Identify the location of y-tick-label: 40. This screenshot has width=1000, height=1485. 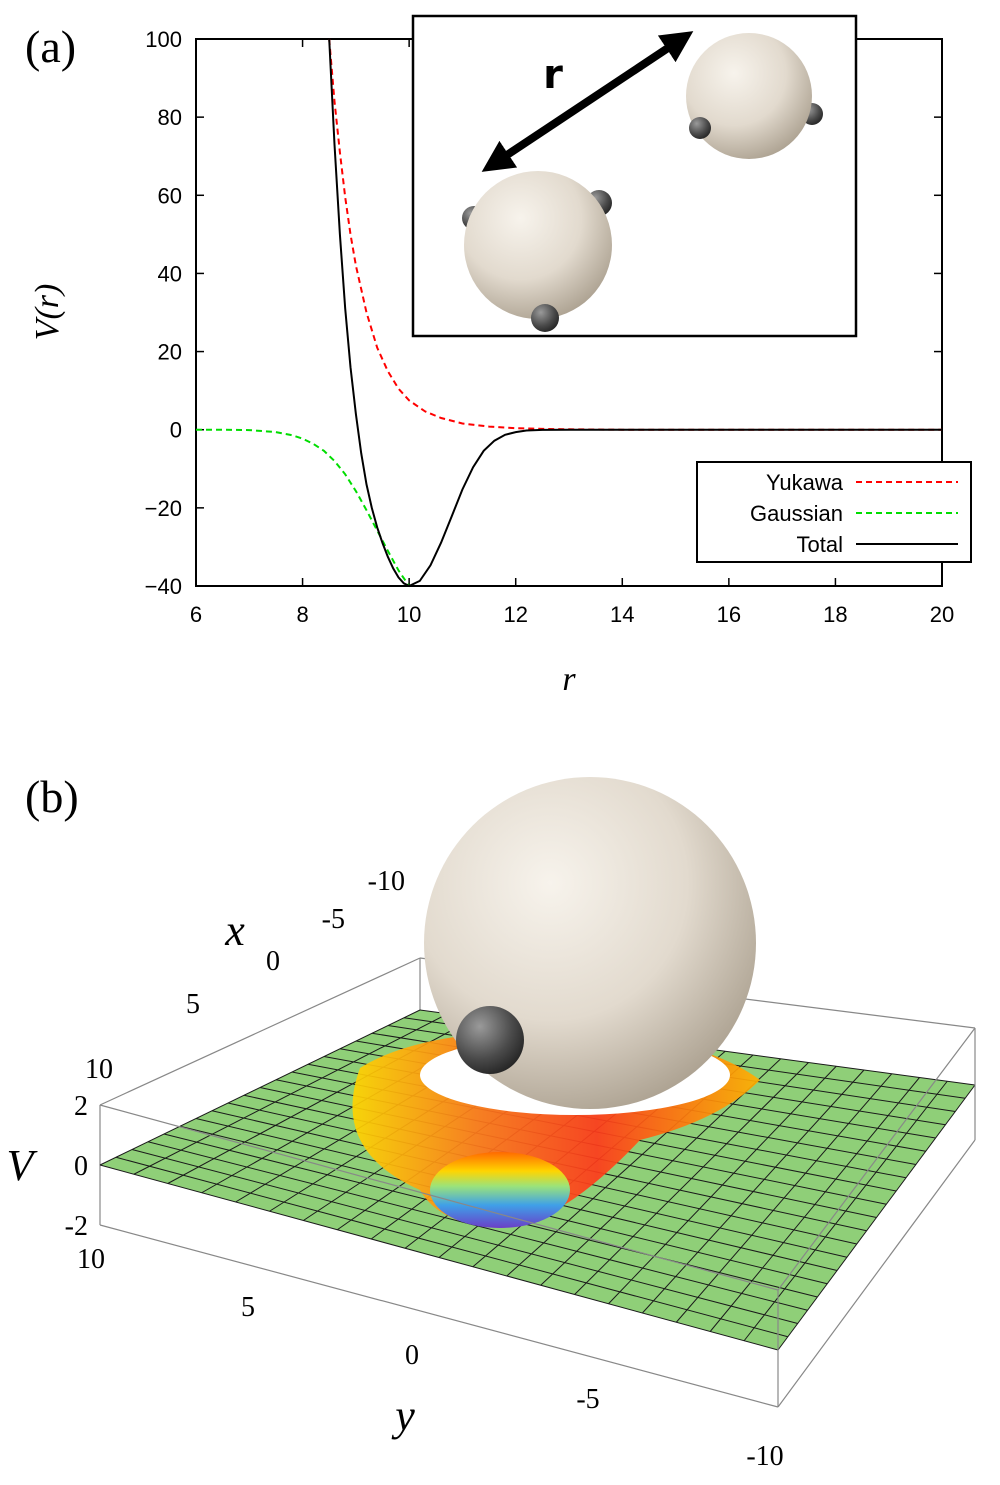
(170, 273).